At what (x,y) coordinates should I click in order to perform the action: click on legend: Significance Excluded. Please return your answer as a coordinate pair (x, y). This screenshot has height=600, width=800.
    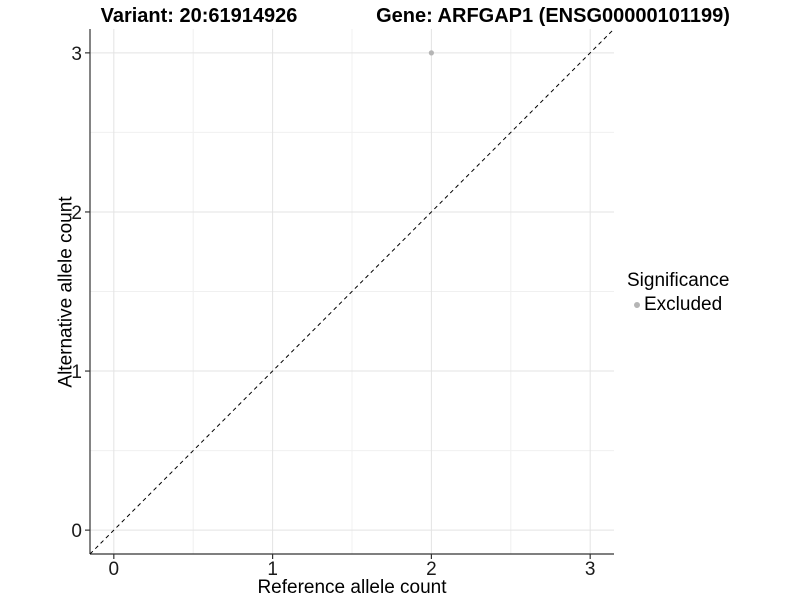
    Looking at the image, I should click on (678, 292).